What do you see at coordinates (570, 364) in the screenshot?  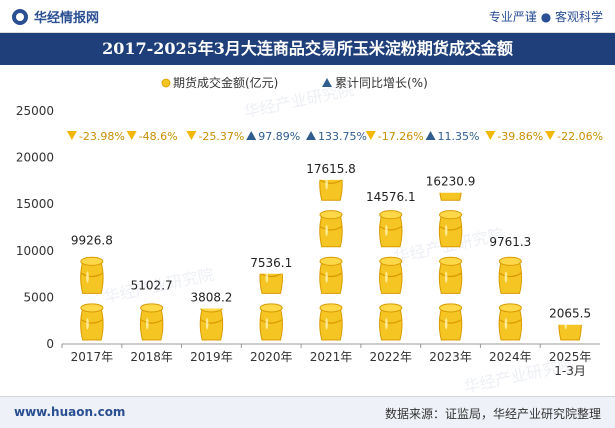 I see `x-tick-label: 2025年 1-3月` at bounding box center [570, 364].